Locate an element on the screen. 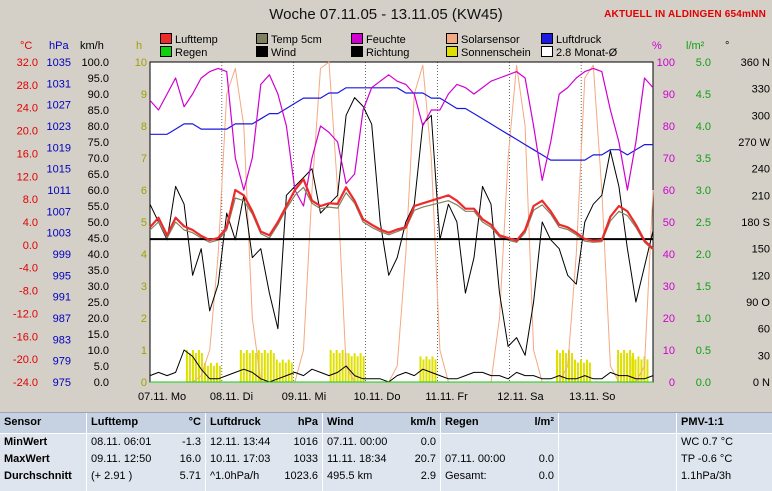 The width and height of the screenshot is (772, 491). temp-tick-label: -24.0 is located at coordinates (25, 383).